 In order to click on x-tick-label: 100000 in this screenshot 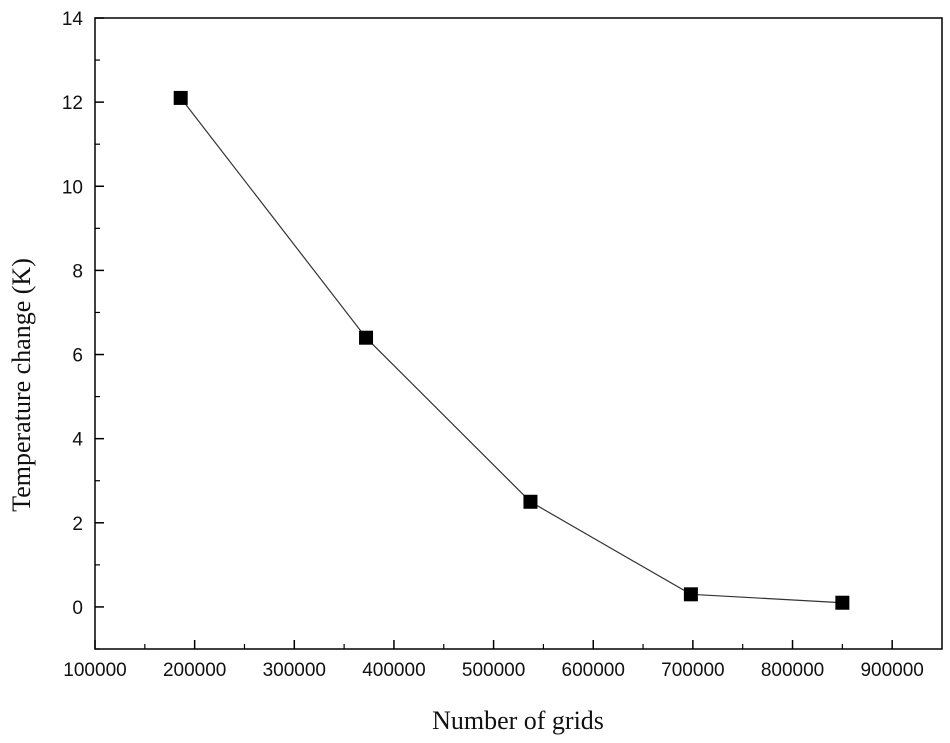, I will do `click(94, 670)`.